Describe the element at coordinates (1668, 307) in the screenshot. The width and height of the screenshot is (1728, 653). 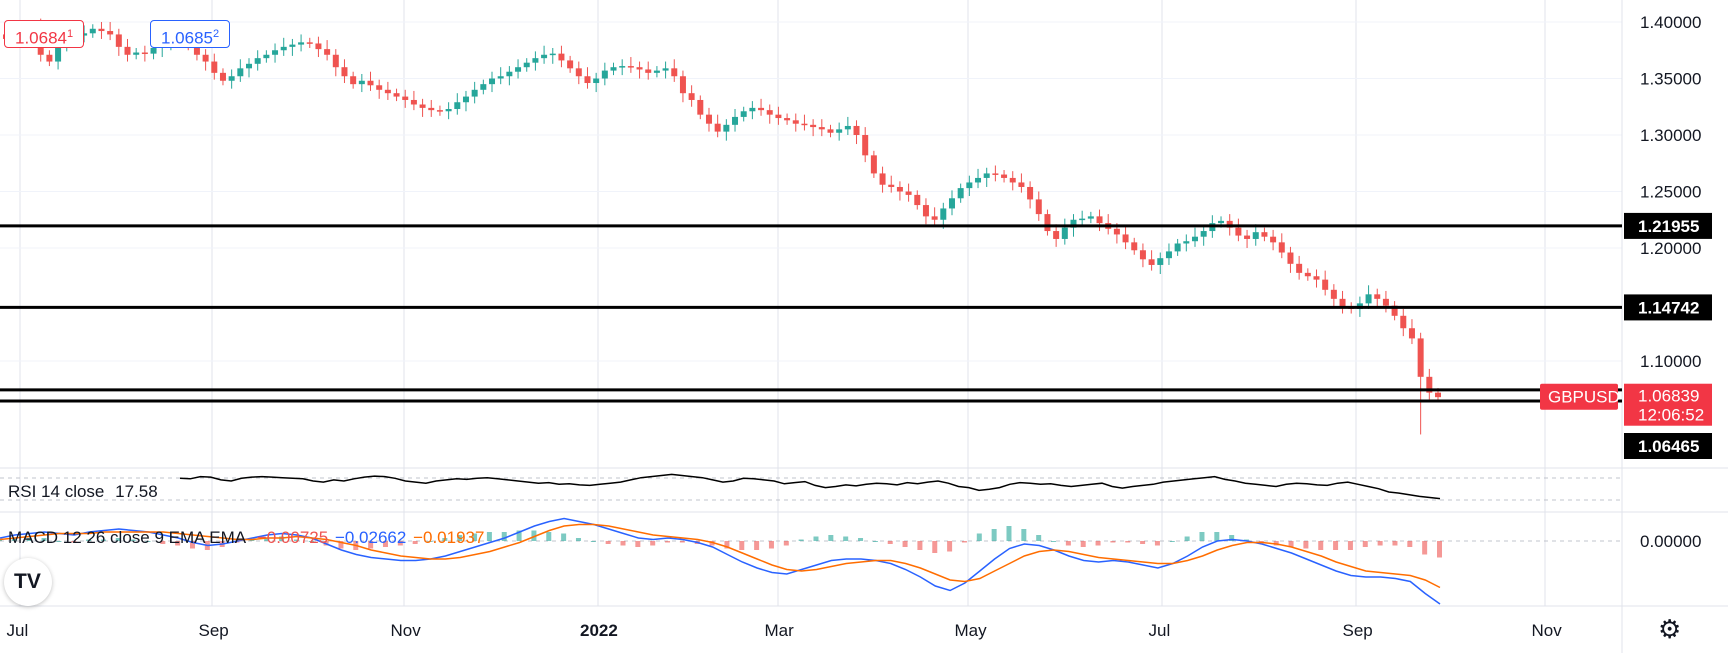
I see `hline-price-tag` at that location.